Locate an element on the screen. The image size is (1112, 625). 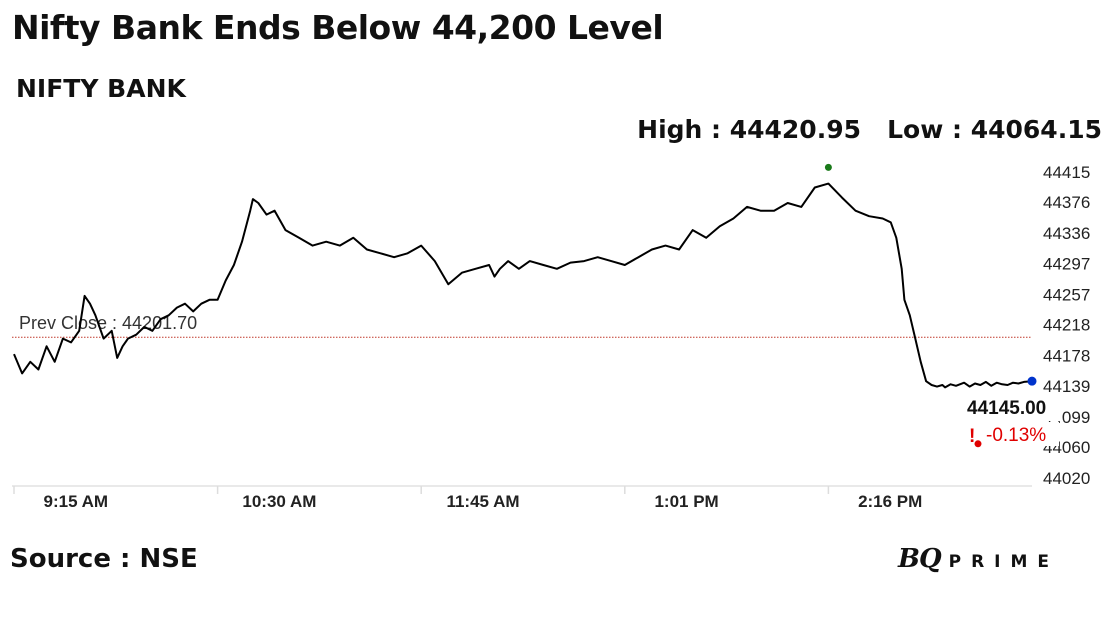
last-value-bg is located at coordinates (1012, 408).